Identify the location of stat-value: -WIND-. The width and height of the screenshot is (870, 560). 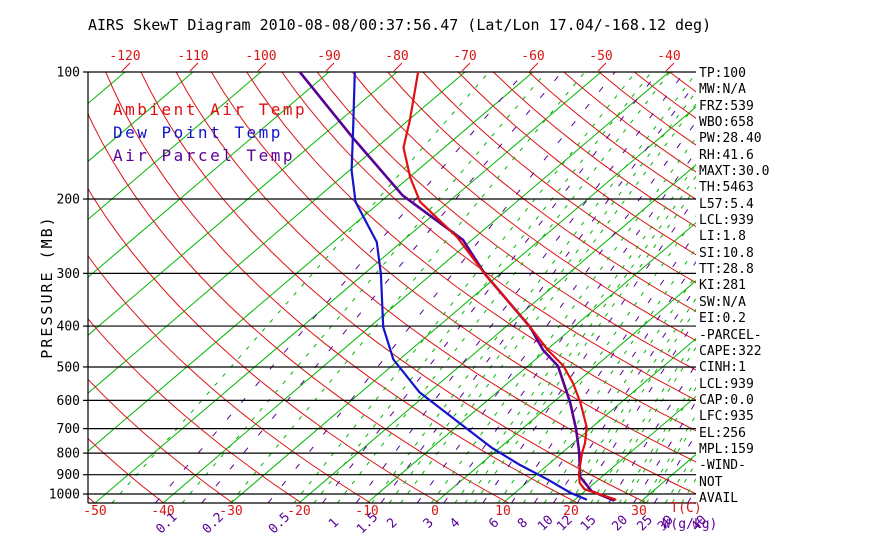
(722, 466).